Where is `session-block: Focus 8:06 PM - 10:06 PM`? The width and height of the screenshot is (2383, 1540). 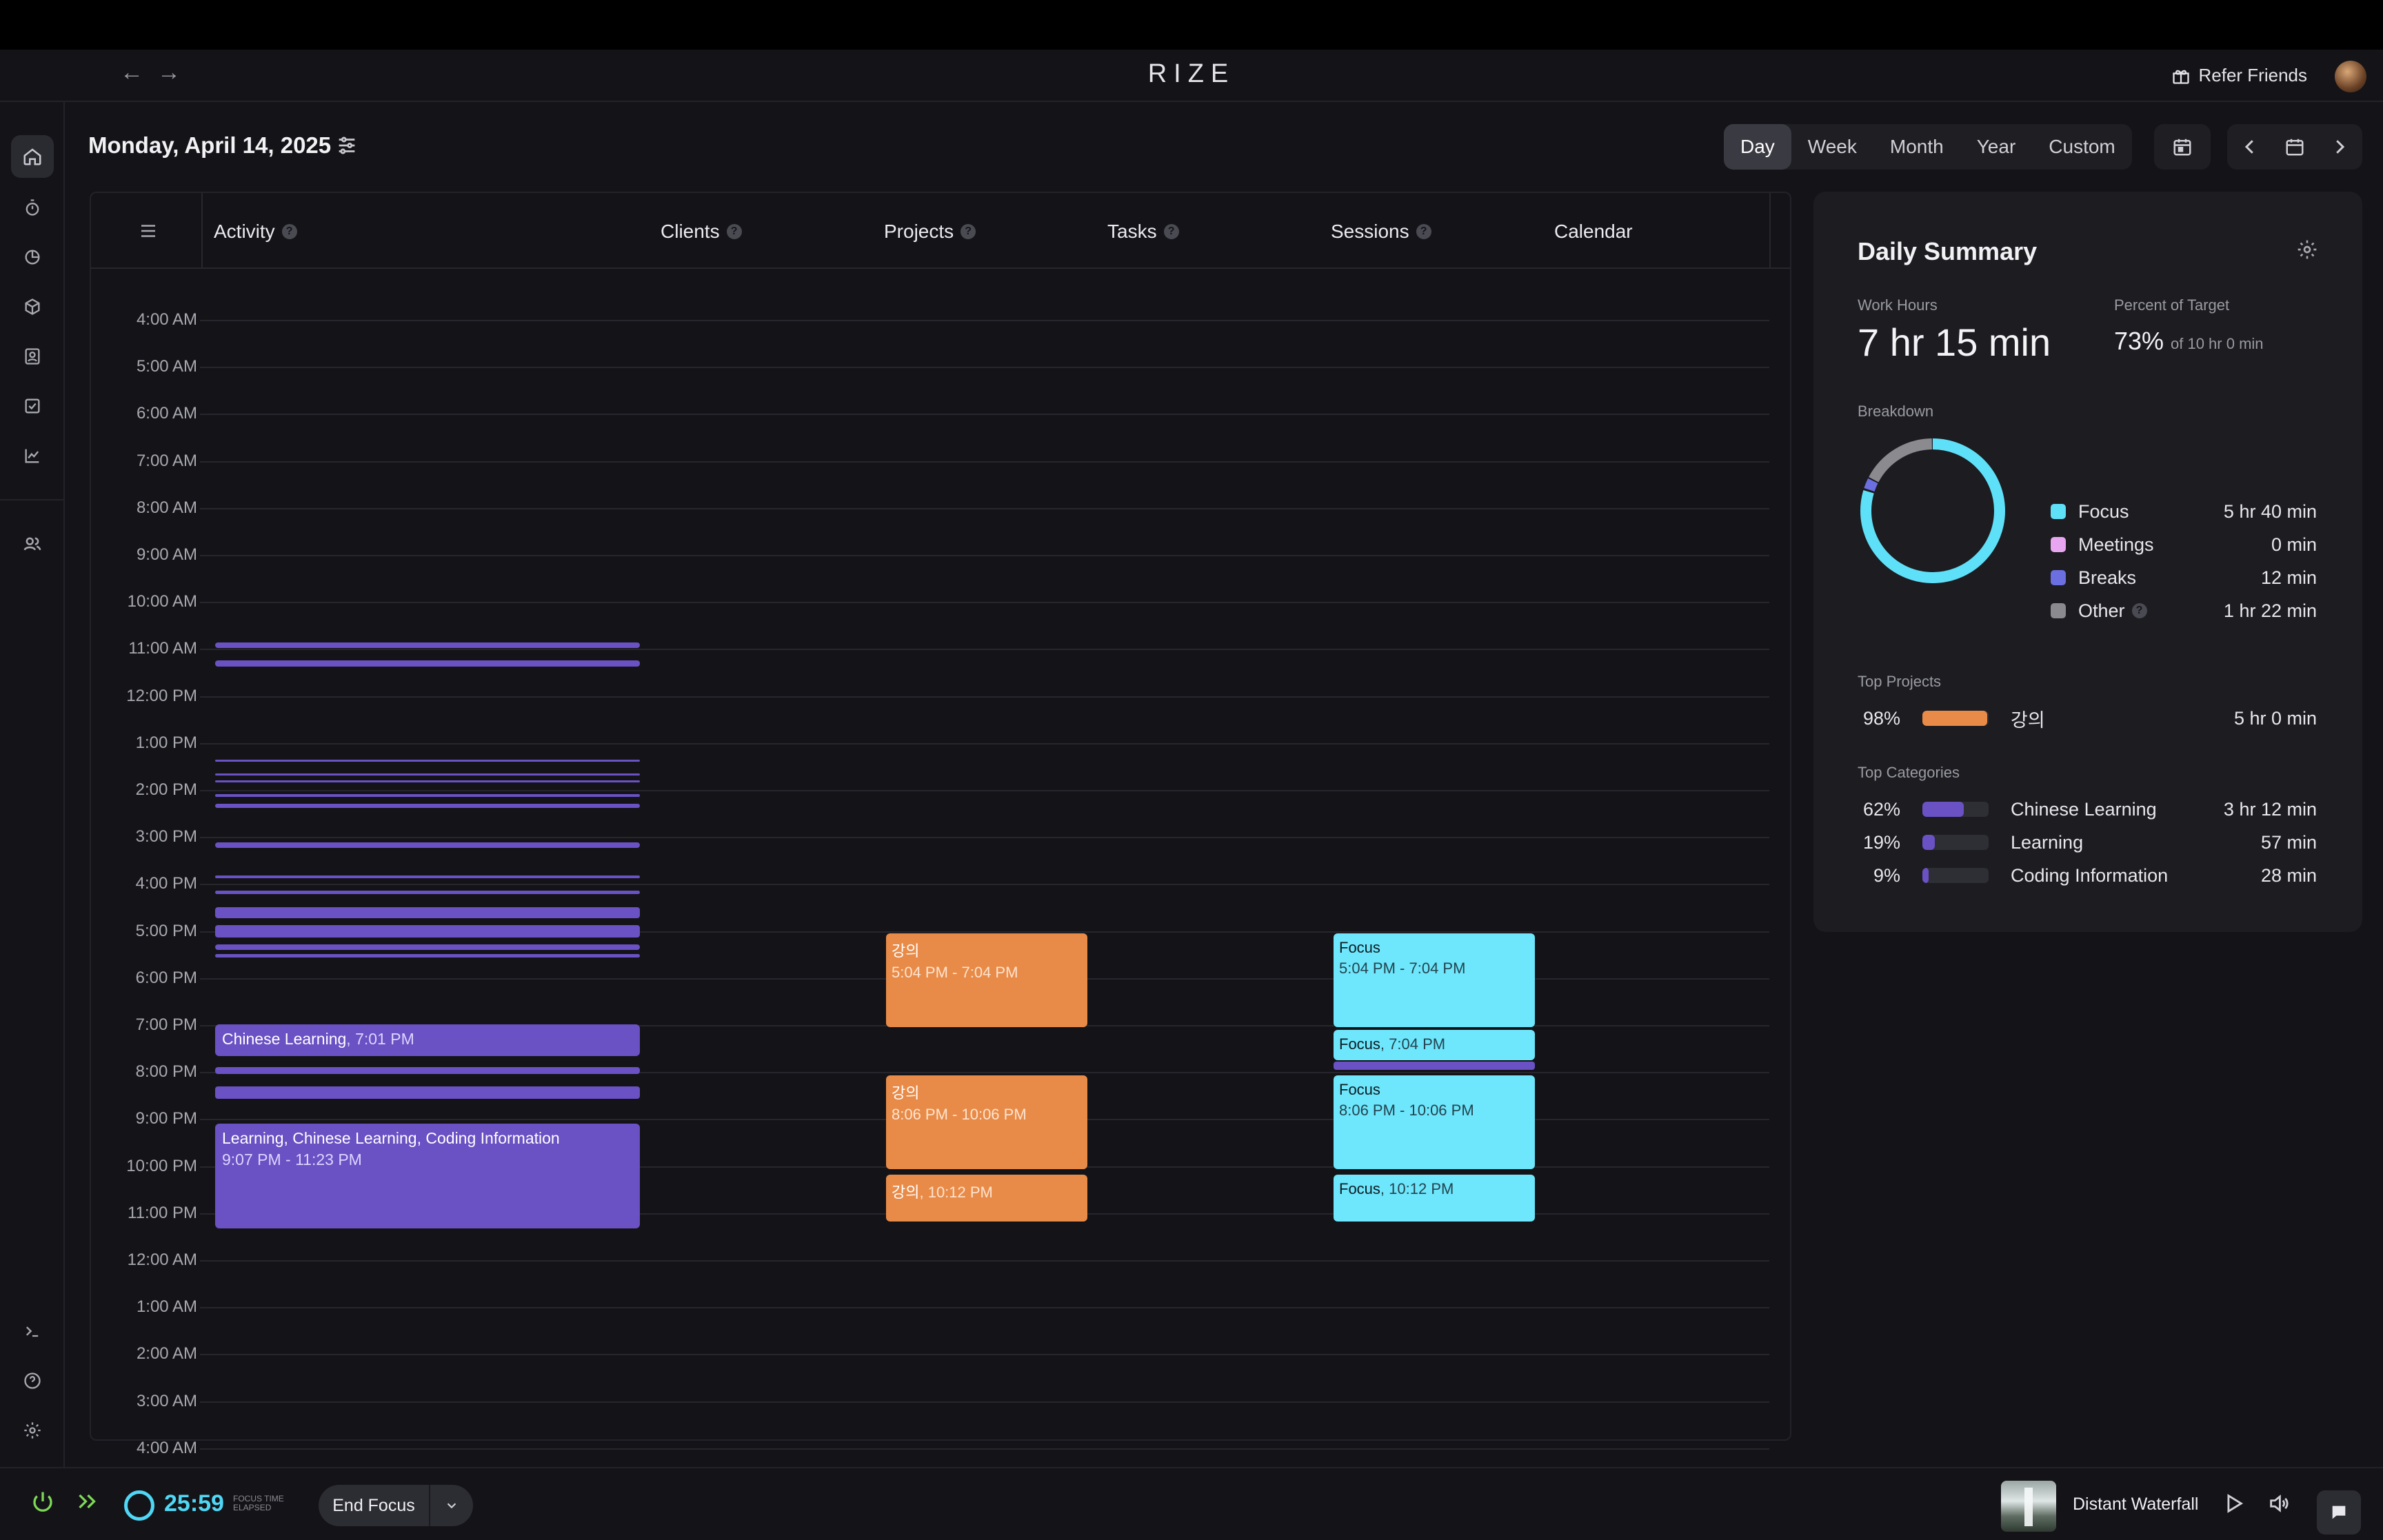 session-block: Focus 8:06 PM - 10:06 PM is located at coordinates (1434, 1122).